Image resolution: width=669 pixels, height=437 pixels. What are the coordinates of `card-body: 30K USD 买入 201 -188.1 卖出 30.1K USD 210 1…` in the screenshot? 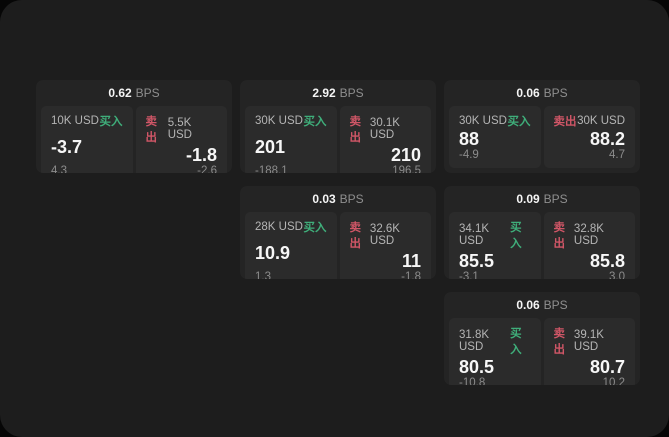 It's located at (338, 139).